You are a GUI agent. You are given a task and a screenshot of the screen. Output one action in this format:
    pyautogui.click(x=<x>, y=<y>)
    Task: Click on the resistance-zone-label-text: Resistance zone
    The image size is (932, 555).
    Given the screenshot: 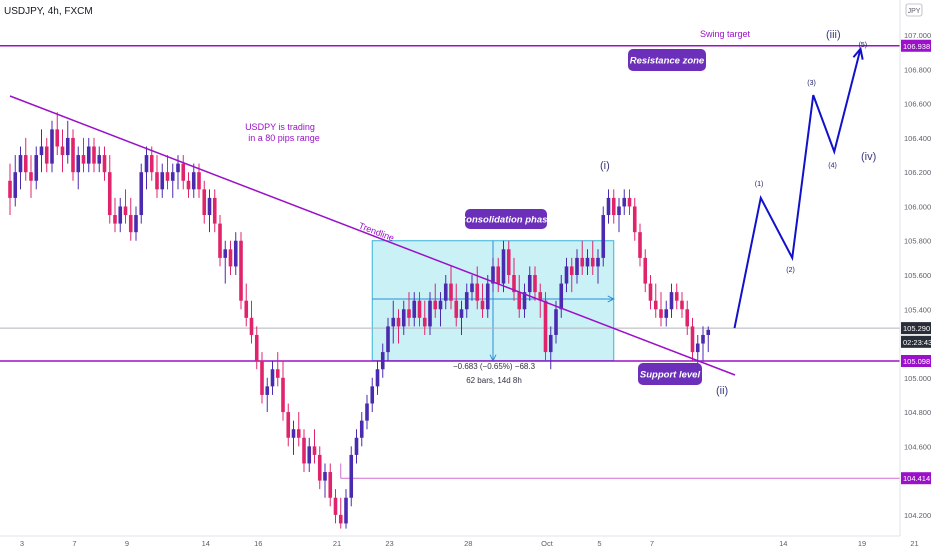 What is the action you would take?
    pyautogui.click(x=667, y=61)
    